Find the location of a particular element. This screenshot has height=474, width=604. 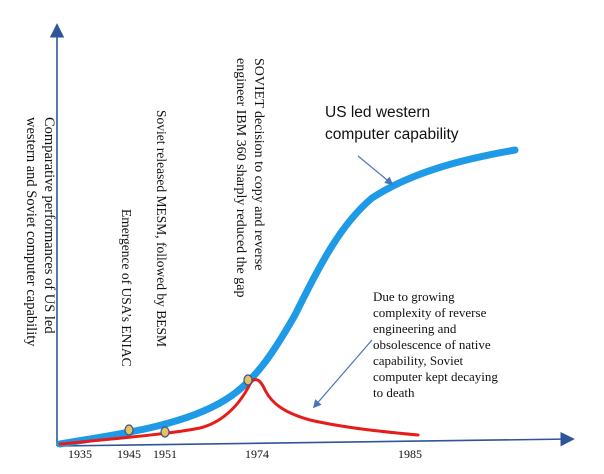

x-tick-label: 1935 is located at coordinates (80, 454).